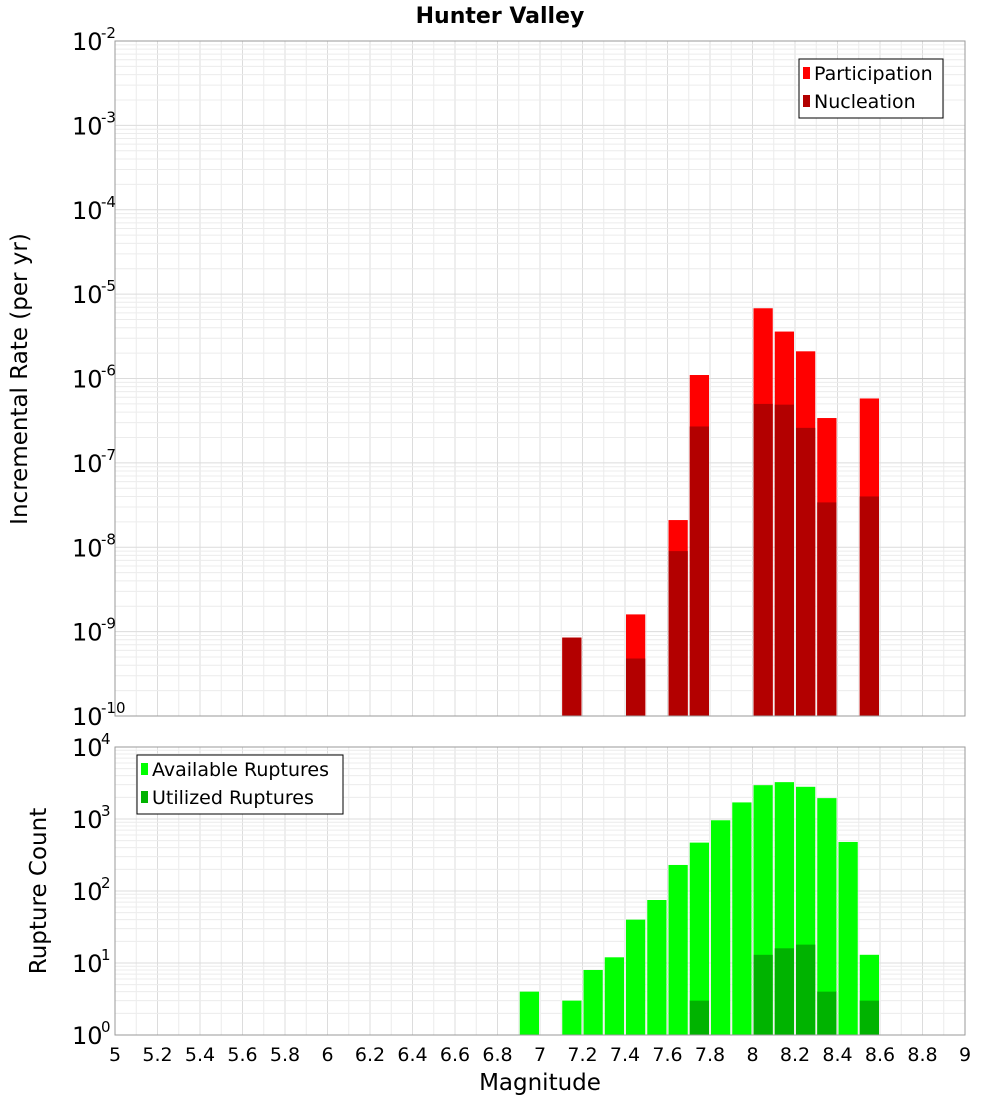  I want to click on count-legend-label: Available Ruptures, so click(240, 770).